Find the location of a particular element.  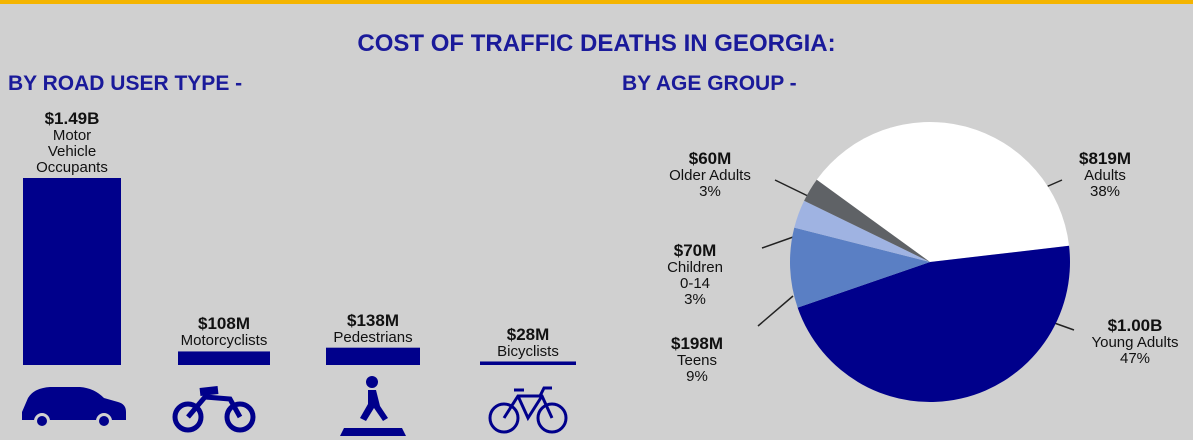

value-label: $60M is located at coordinates (710, 158).